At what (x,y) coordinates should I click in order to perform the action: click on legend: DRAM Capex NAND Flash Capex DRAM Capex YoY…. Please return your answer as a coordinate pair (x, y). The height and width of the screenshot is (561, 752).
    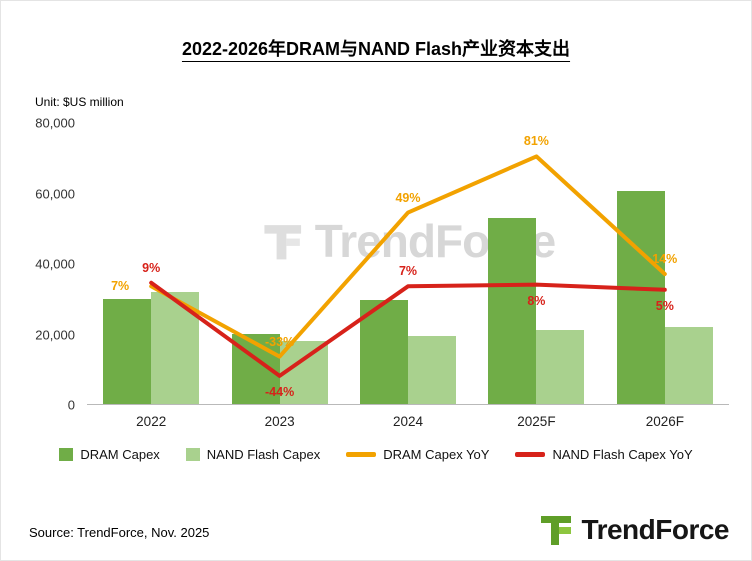
    Looking at the image, I should click on (376, 454).